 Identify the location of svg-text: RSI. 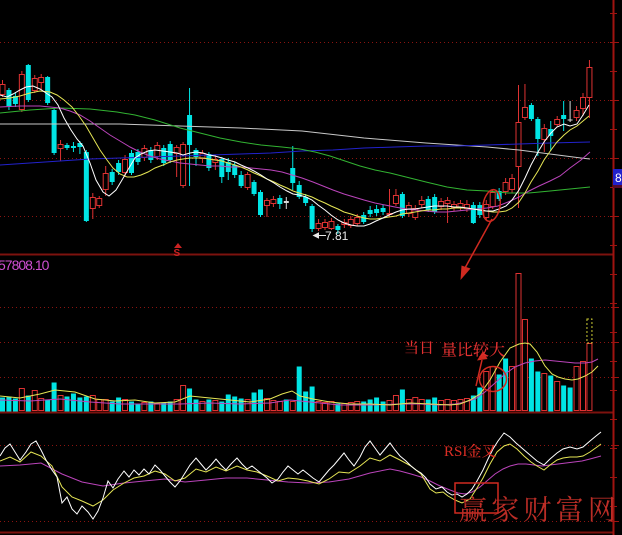
(455, 452).